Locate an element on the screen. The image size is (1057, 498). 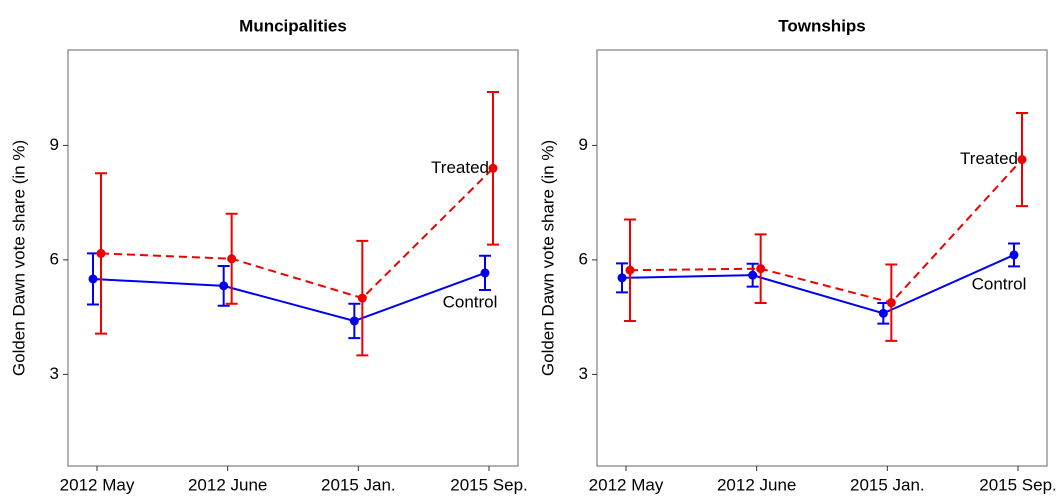
panel-title: Townships is located at coordinates (822, 25).